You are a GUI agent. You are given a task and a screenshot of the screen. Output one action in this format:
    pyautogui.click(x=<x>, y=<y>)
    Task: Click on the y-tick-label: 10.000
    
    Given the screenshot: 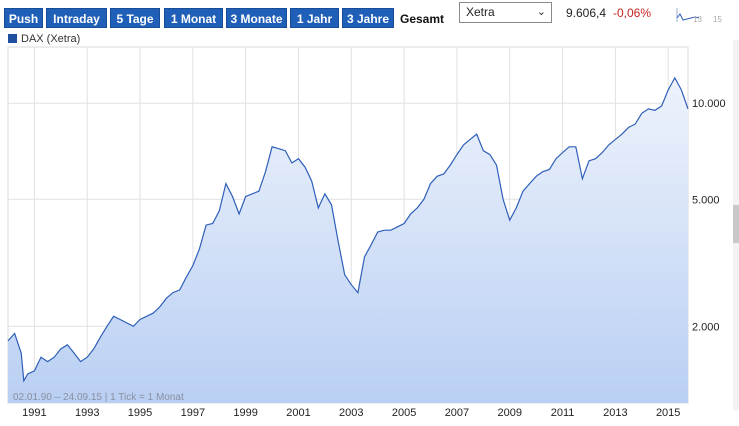 What is the action you would take?
    pyautogui.click(x=709, y=104)
    